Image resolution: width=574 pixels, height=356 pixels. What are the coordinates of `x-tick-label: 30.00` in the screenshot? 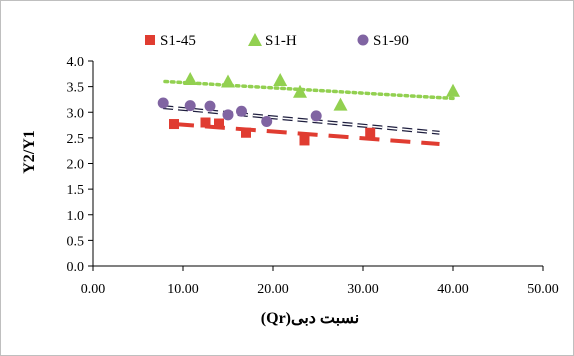 It's located at (363, 289).